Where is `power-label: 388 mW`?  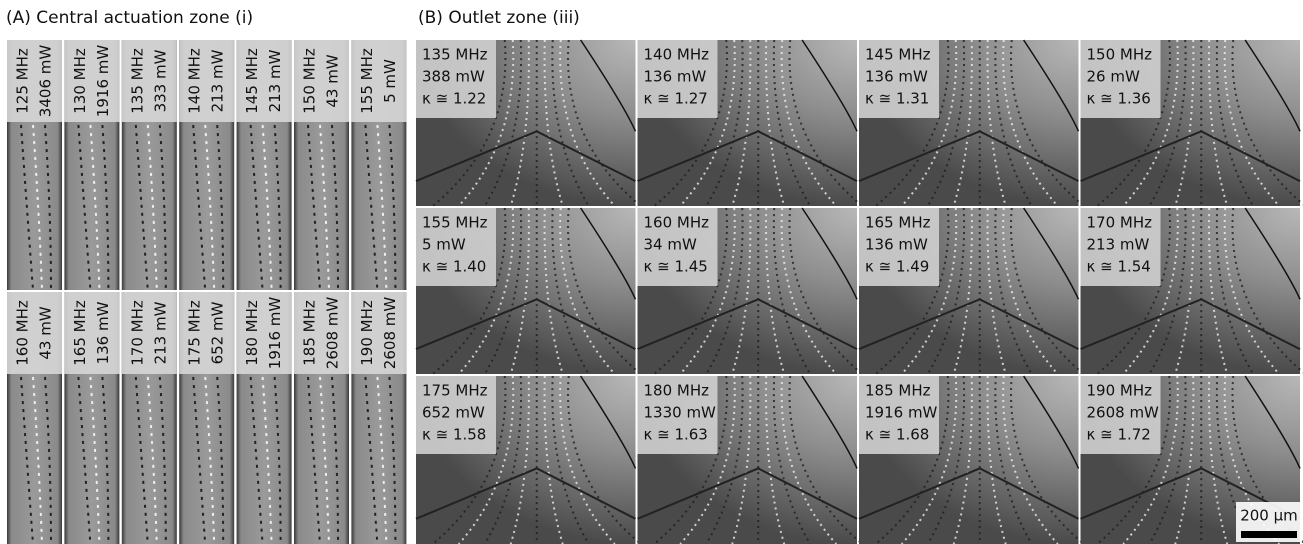 power-label: 388 mW is located at coordinates (453, 77).